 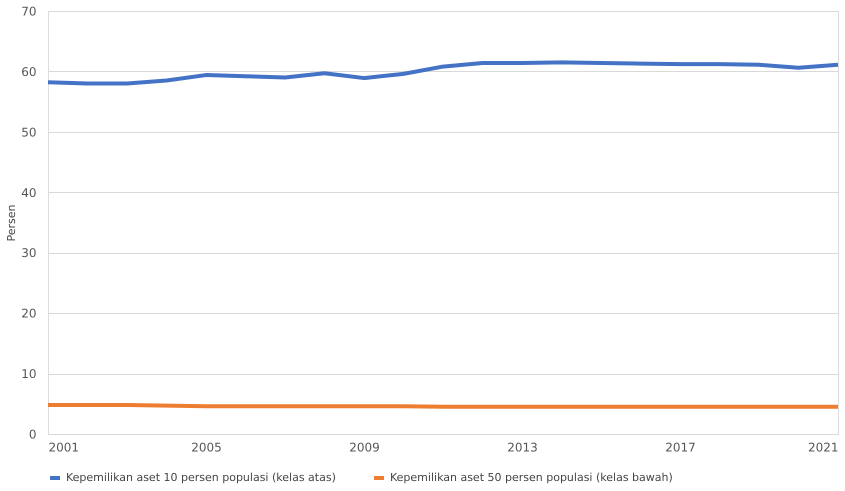 What do you see at coordinates (28, 71) in the screenshot?
I see `y-tick-label: 60` at bounding box center [28, 71].